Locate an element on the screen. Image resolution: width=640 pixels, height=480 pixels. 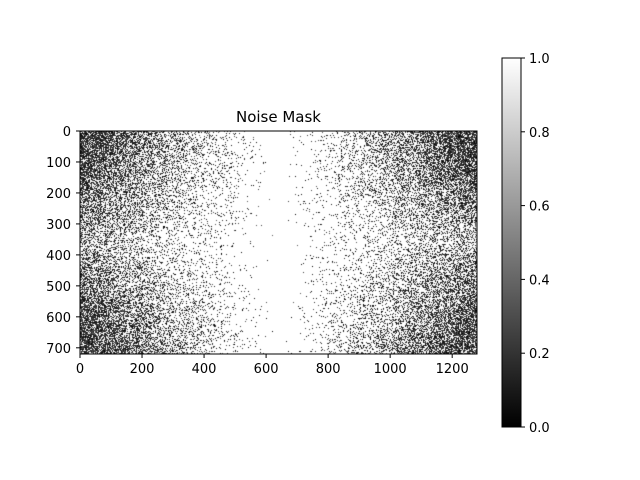
x-axis: 0 200 400 600 800 1000 1200 is located at coordinates (272, 365).